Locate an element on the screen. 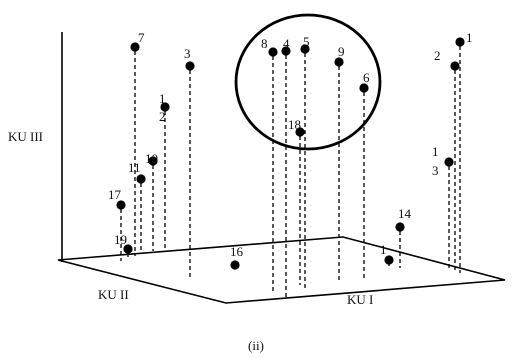 This screenshot has height=358, width=518. point-label: 9 is located at coordinates (341, 51).